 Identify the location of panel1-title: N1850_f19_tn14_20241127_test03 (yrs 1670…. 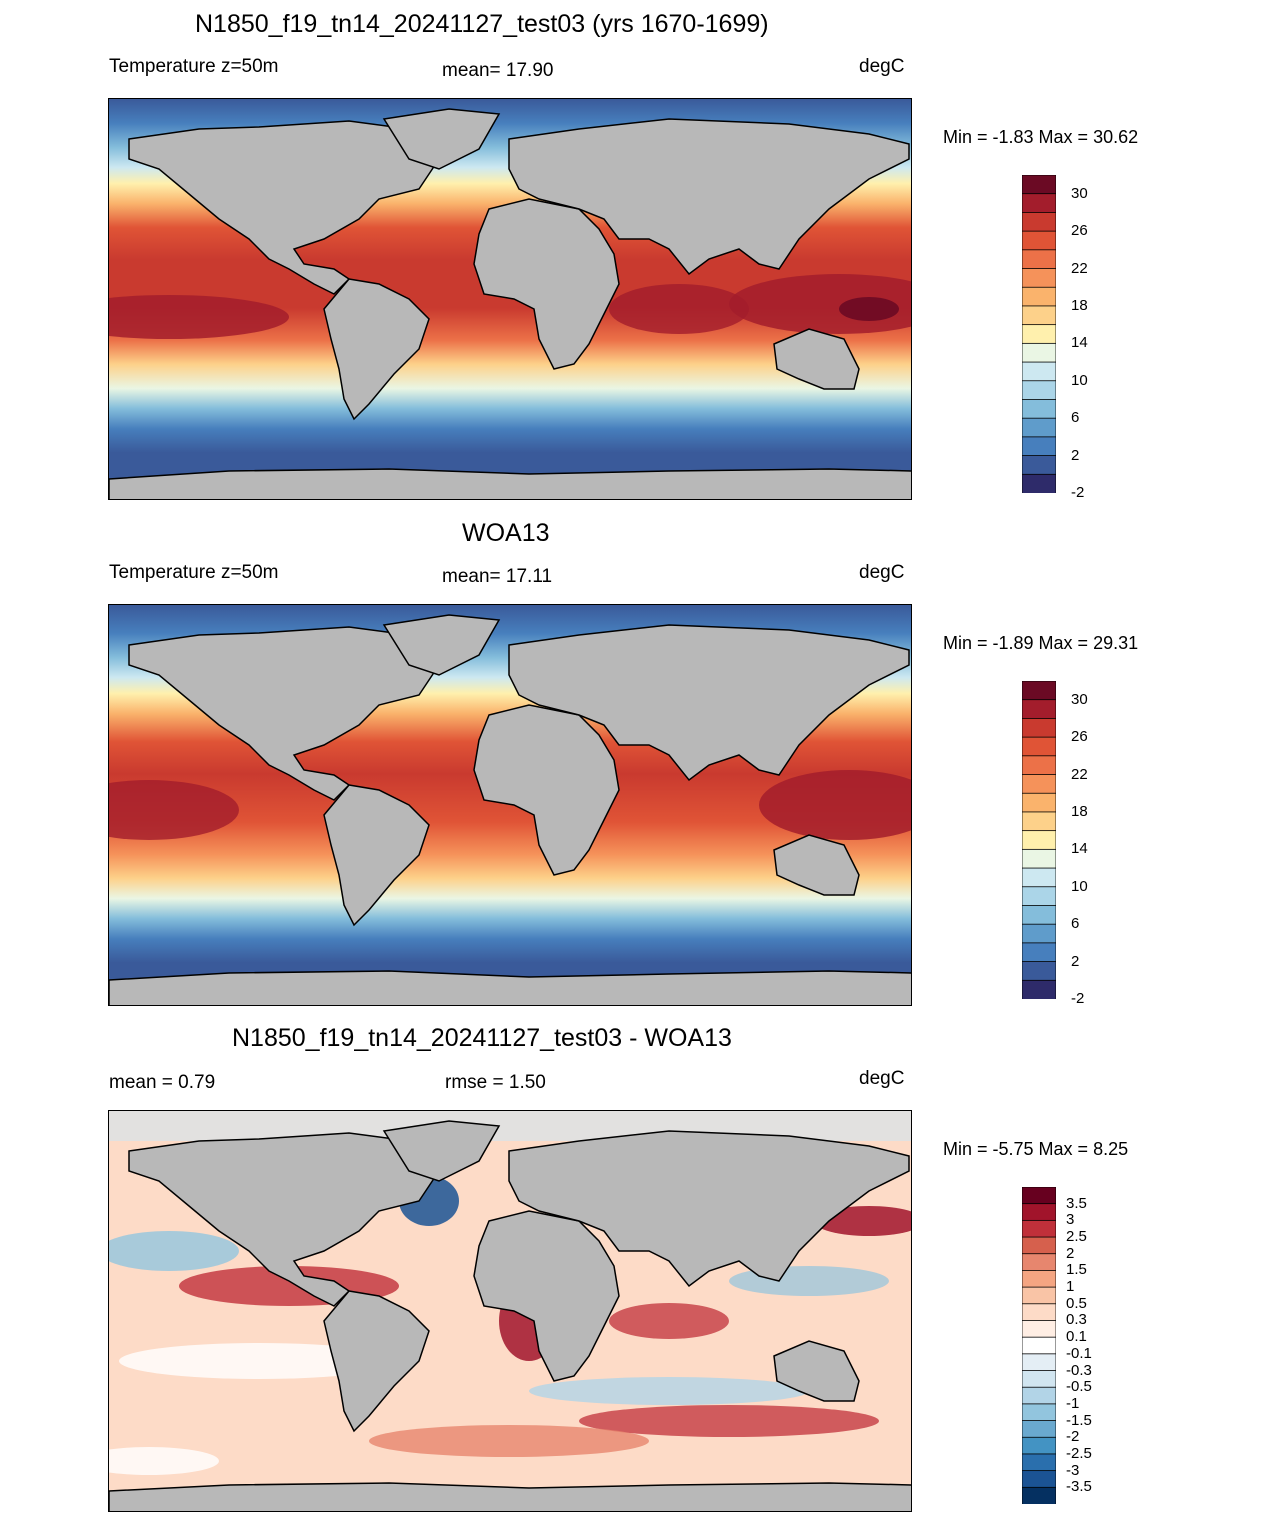
(482, 24).